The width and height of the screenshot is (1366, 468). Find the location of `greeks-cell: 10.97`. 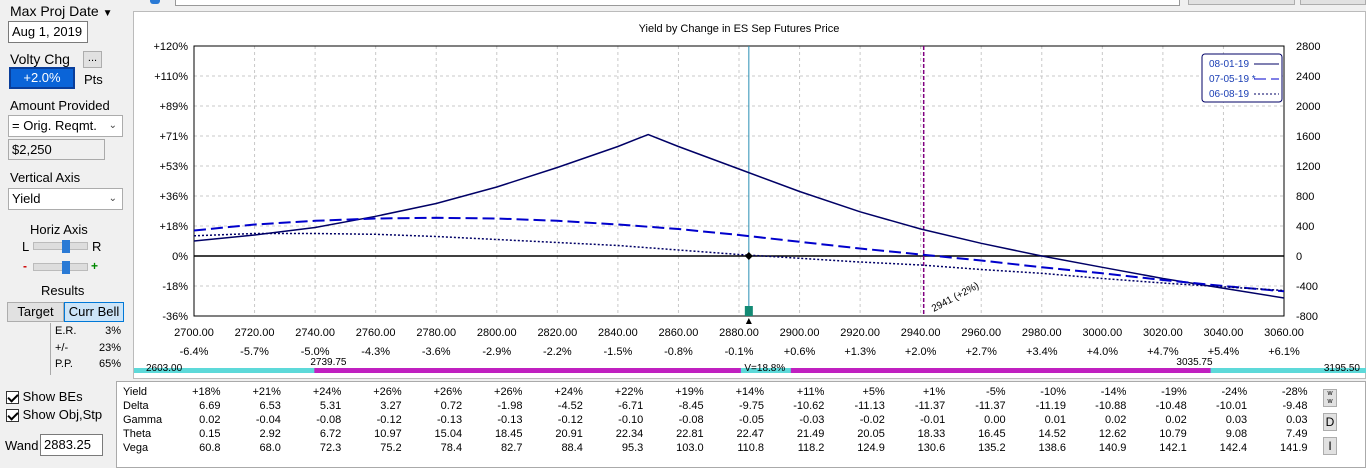

greeks-cell: 10.97 is located at coordinates (388, 434).